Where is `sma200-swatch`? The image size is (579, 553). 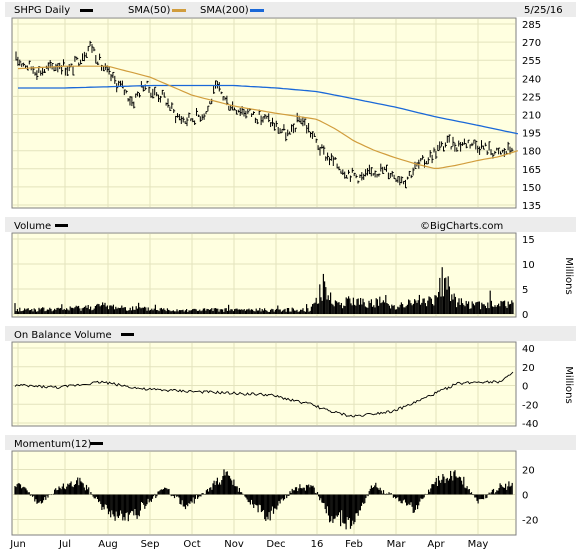 sma200-swatch is located at coordinates (257, 10).